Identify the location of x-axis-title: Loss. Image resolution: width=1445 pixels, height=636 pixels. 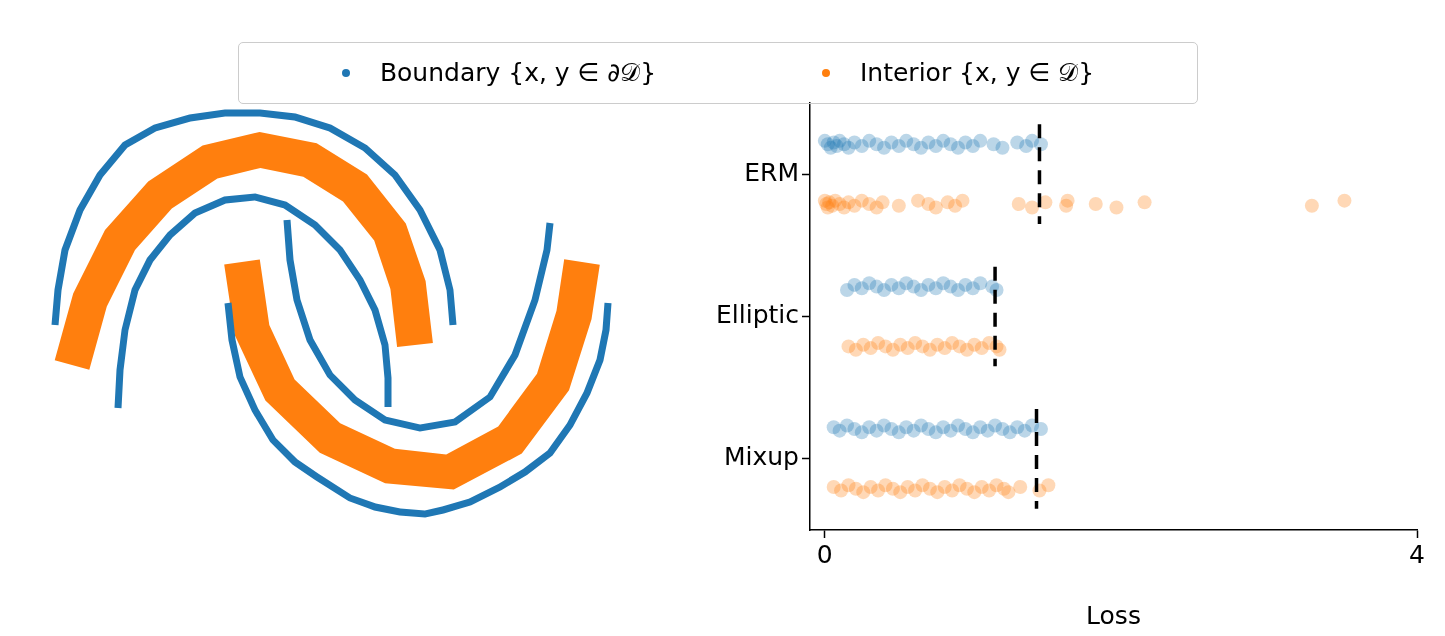
(1113, 615).